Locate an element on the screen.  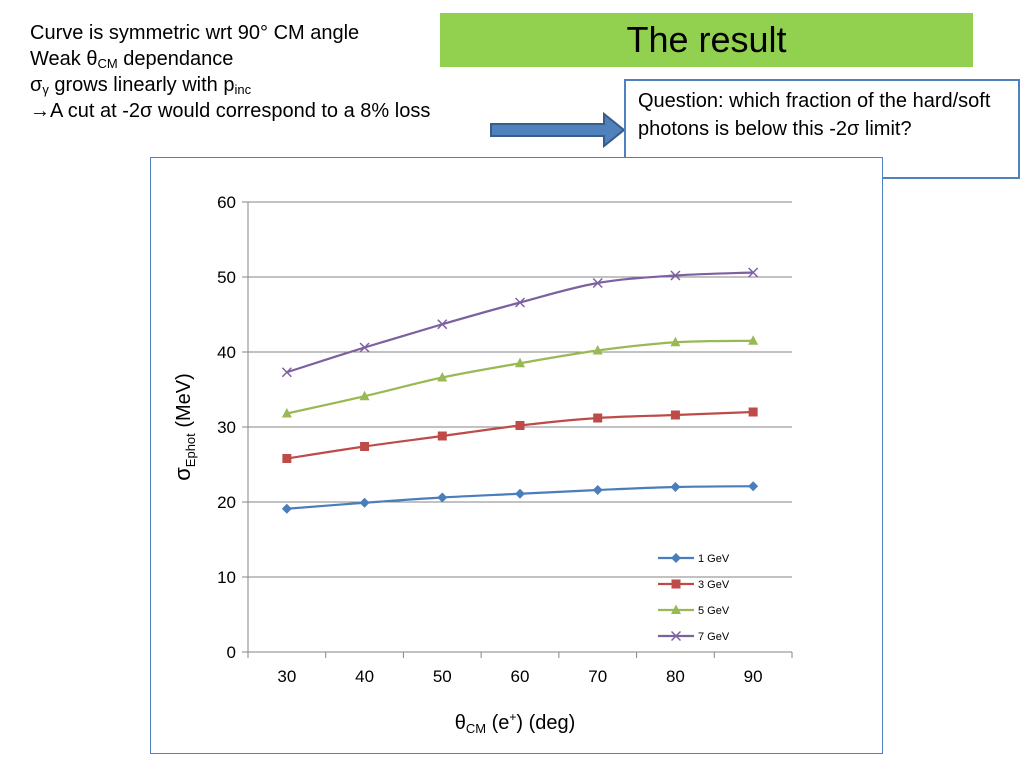
legend-label: 1 GeV is located at coordinates (714, 559).